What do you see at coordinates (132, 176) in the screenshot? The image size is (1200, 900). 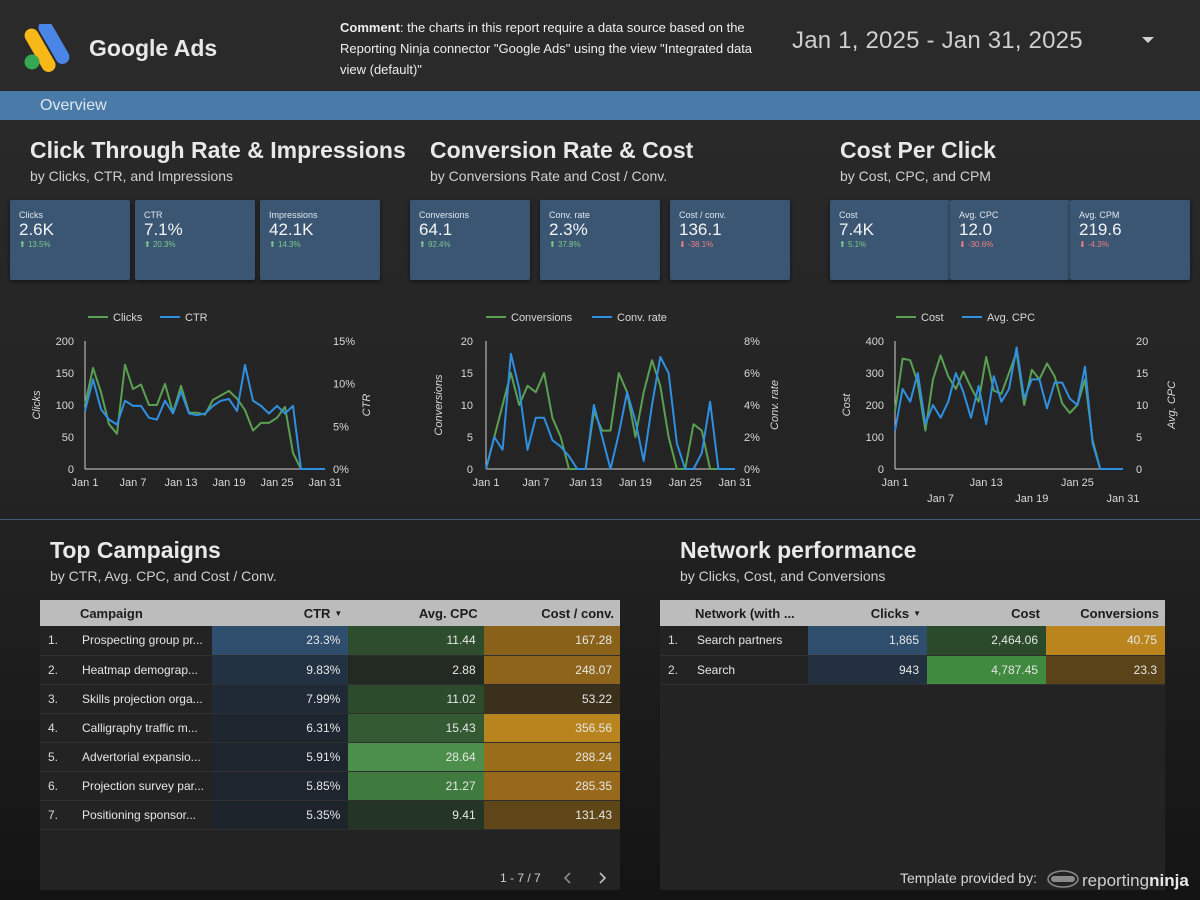 I see `ctr-section-subtitle: by Clicks, CTR, and Impressions` at bounding box center [132, 176].